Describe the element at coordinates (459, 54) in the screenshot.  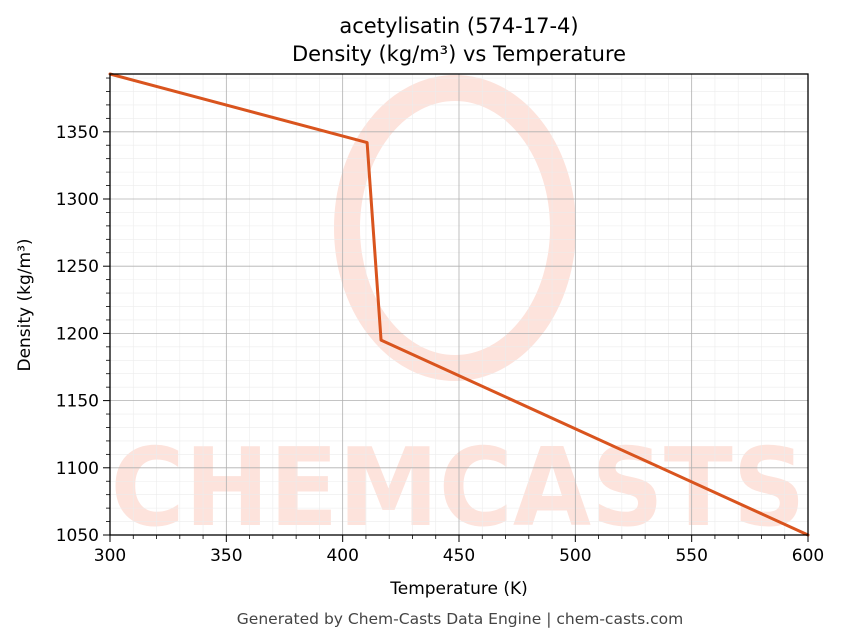
I see `chart-subtitle: Density (kg/m³) vs Temperature` at that location.